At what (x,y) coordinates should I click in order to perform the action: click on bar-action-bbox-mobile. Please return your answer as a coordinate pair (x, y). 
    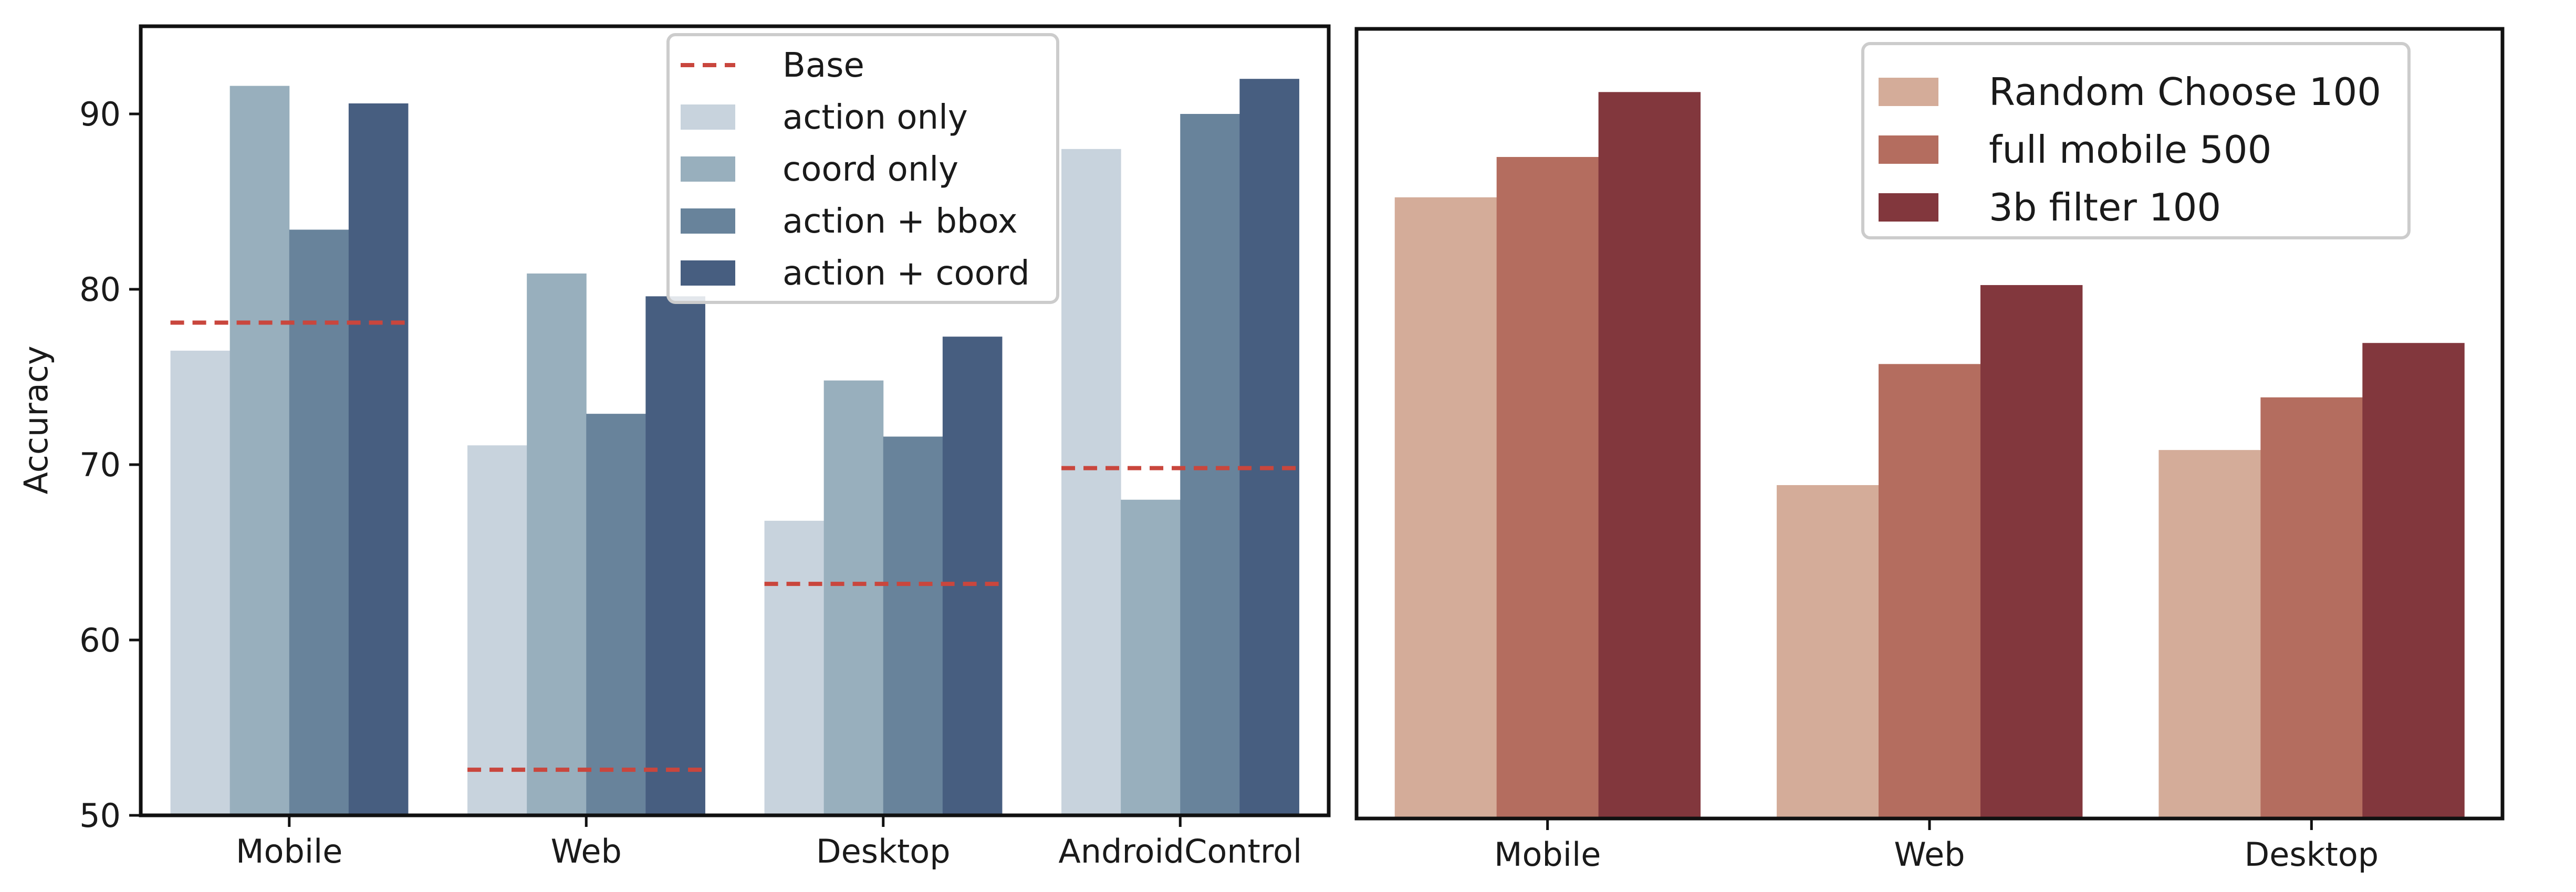
    Looking at the image, I should click on (319, 522).